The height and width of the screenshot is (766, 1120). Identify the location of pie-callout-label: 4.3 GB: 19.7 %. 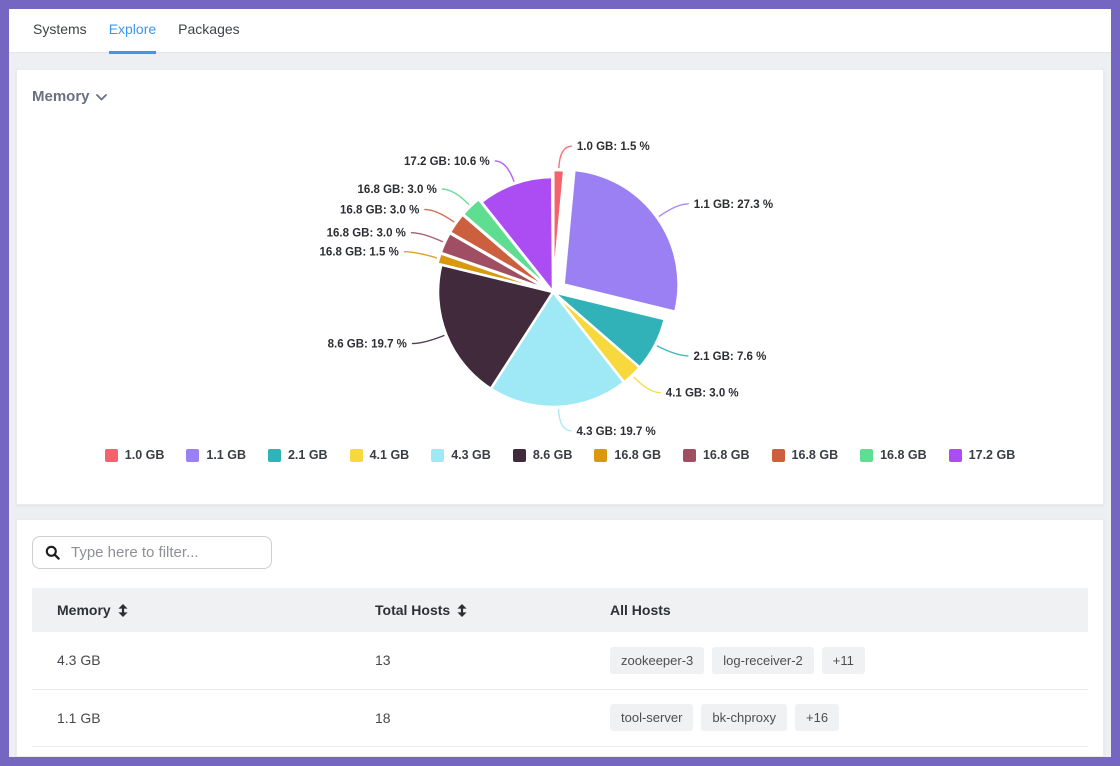
(616, 432).